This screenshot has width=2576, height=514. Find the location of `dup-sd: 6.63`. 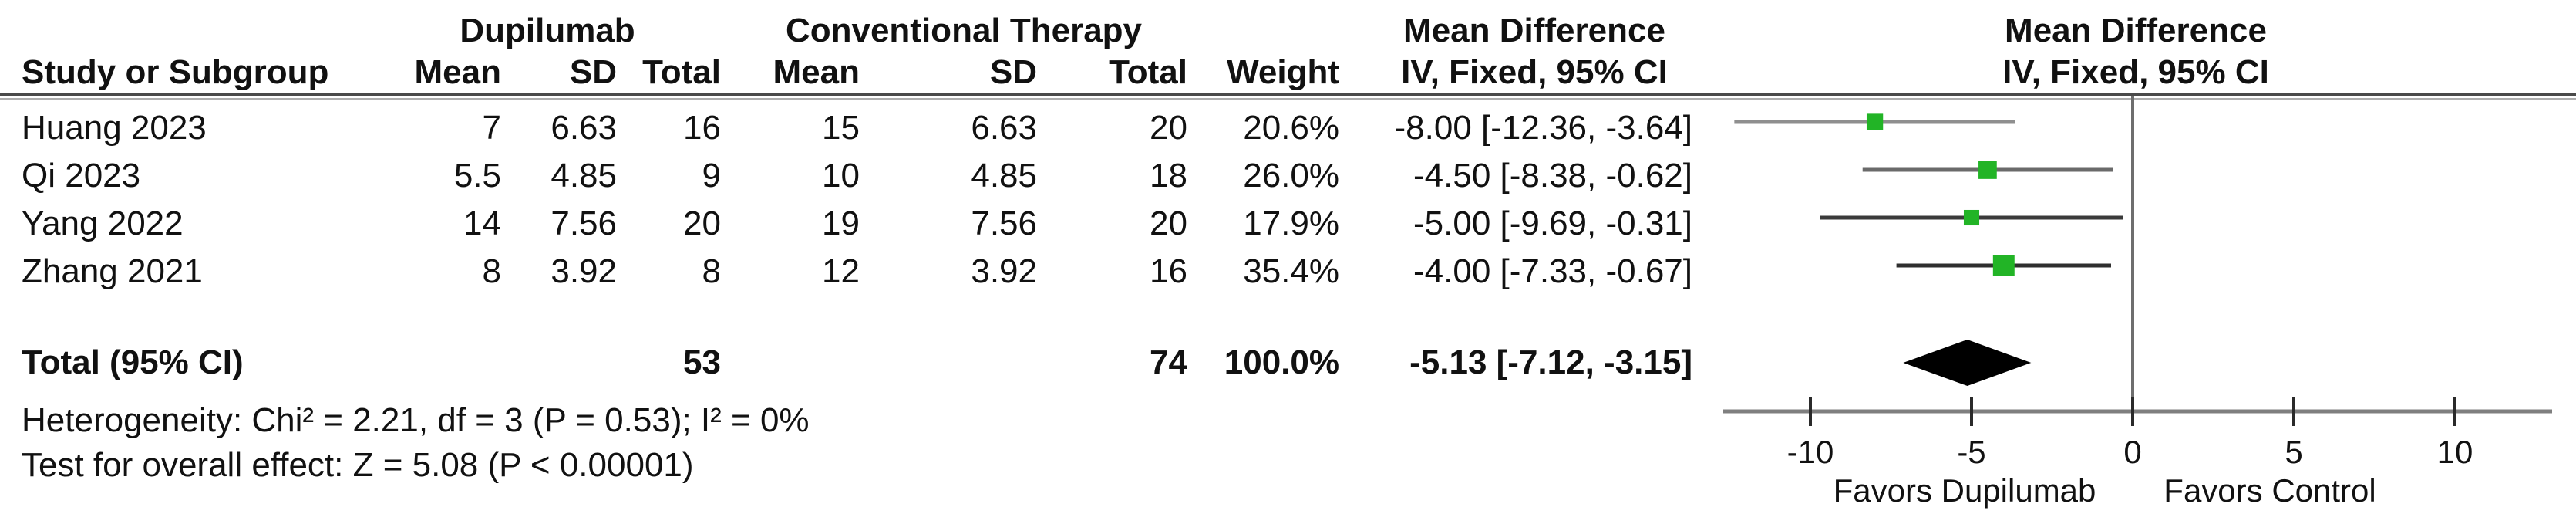

dup-sd: 6.63 is located at coordinates (584, 128).